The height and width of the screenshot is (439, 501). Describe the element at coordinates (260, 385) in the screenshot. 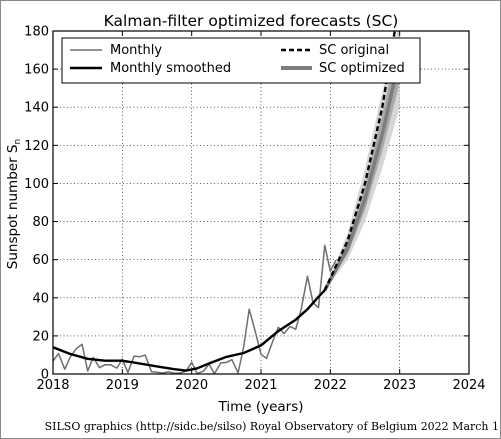

I see `x-tick-label: 2021` at that location.